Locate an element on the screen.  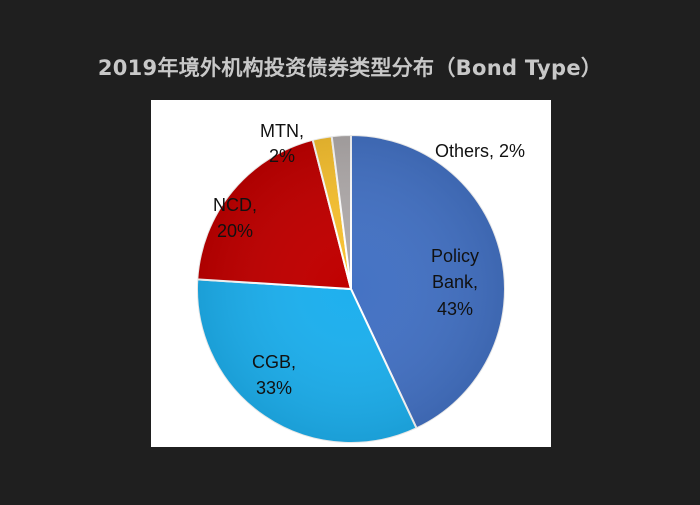
chart-title: 2019年境外机构投资债券类型分布（Bond Type） is located at coordinates (350, 68).